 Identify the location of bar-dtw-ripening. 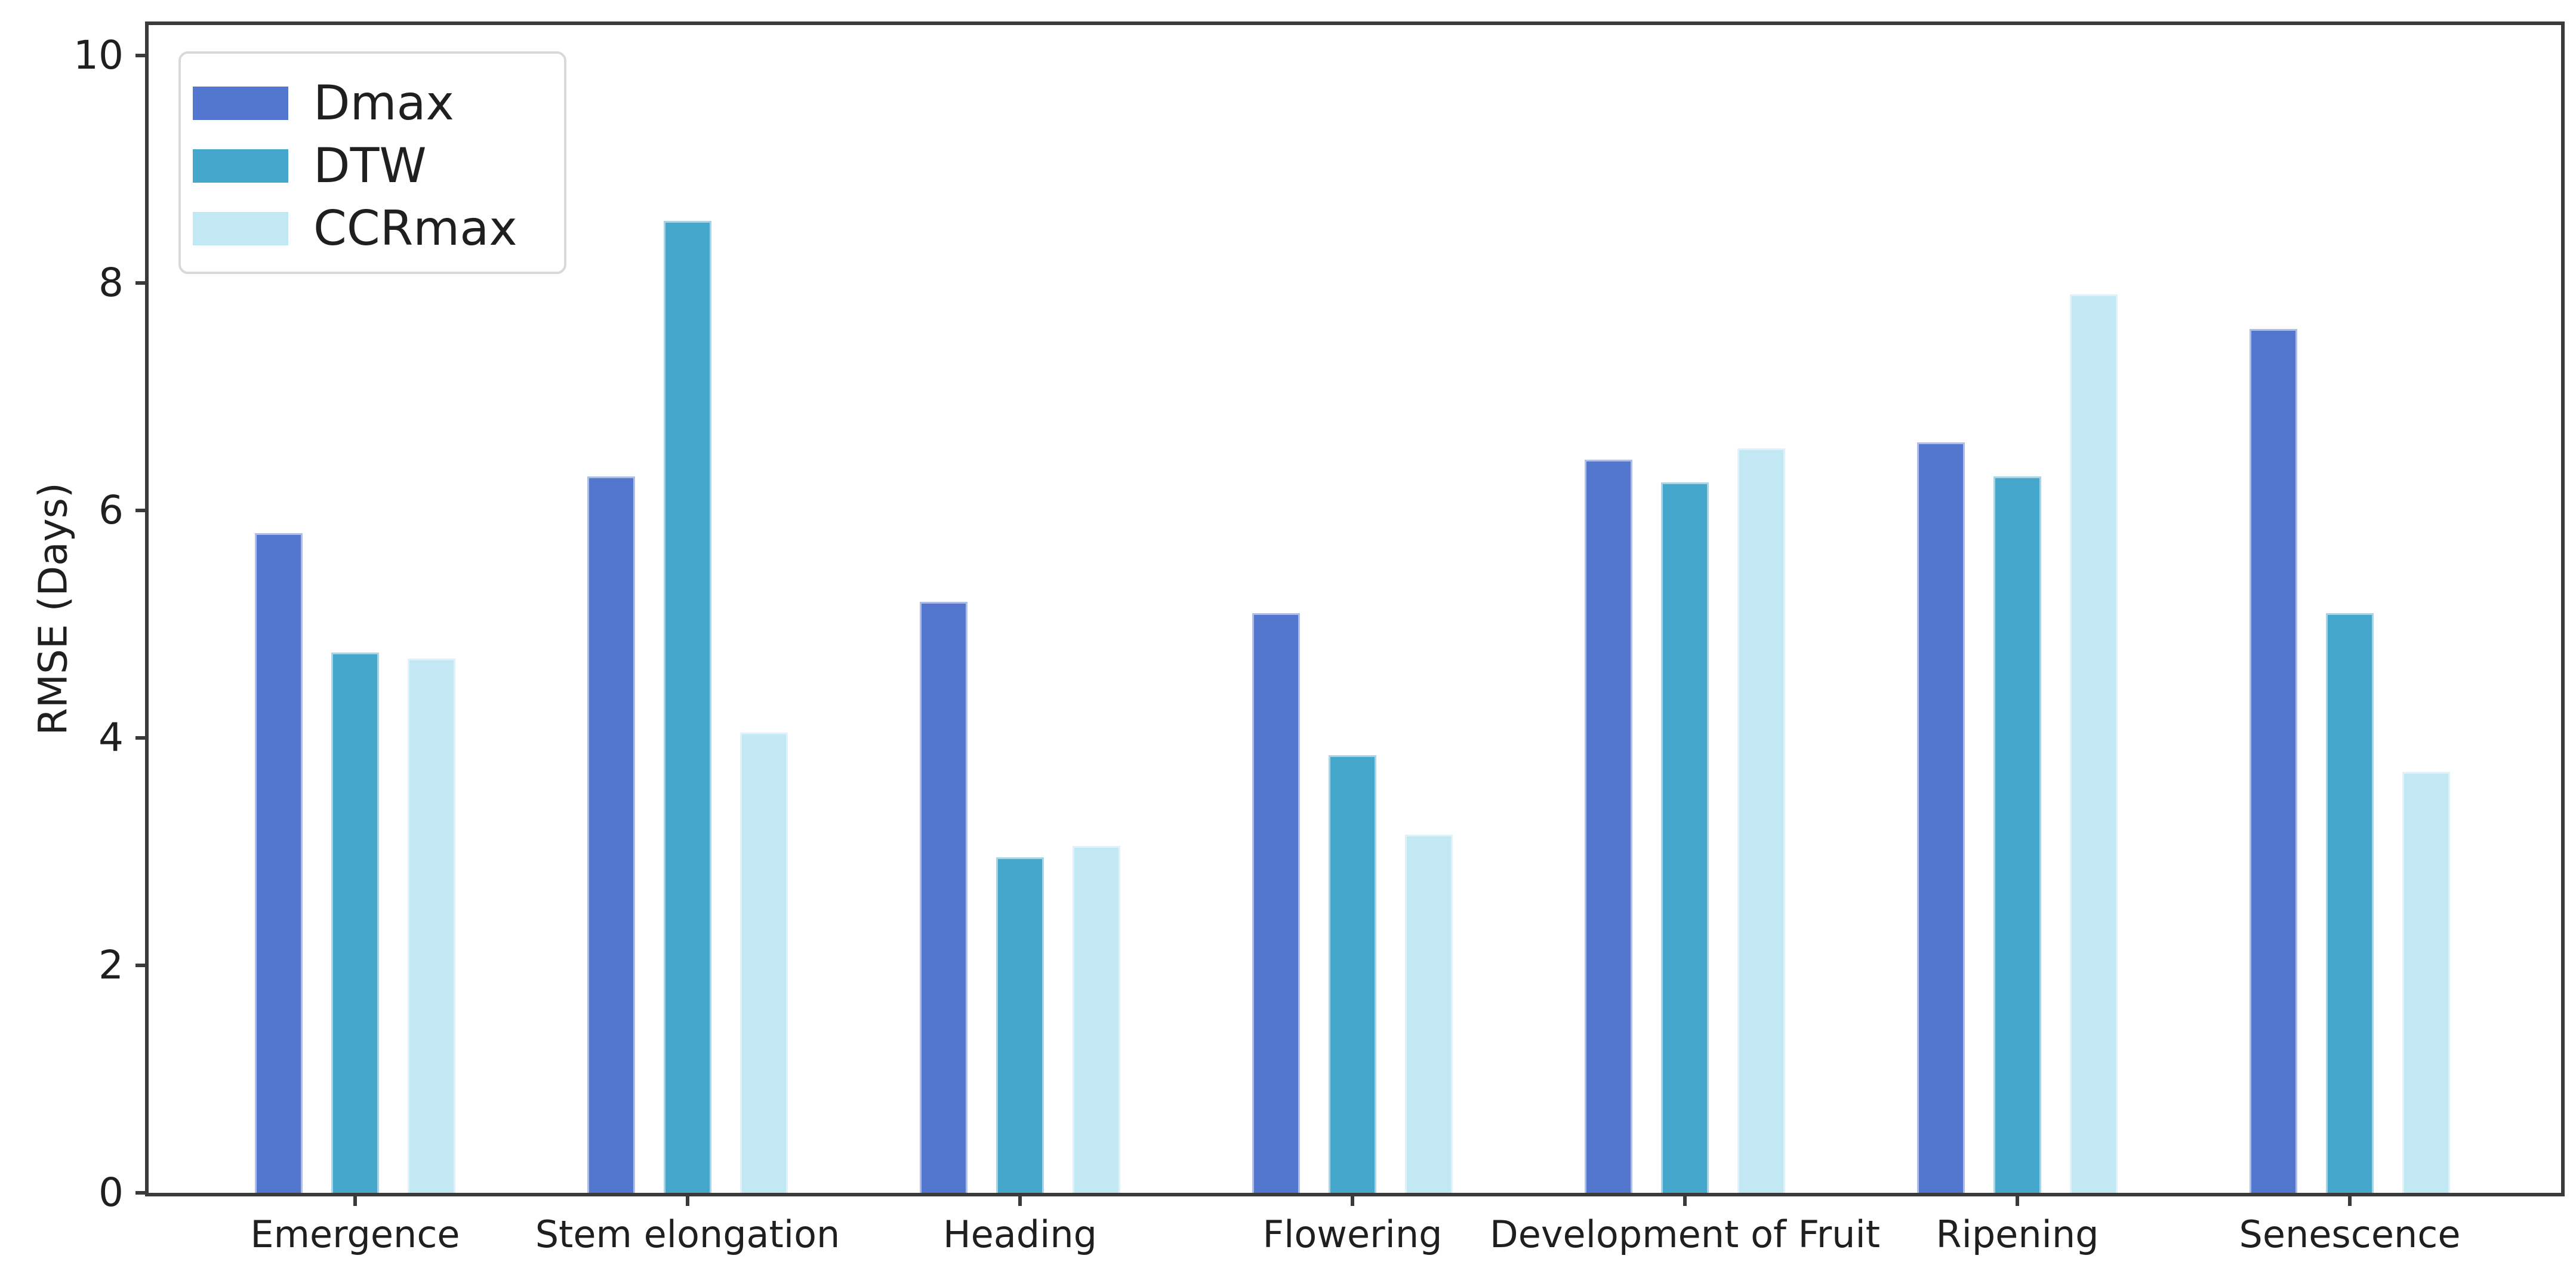
(2017, 834).